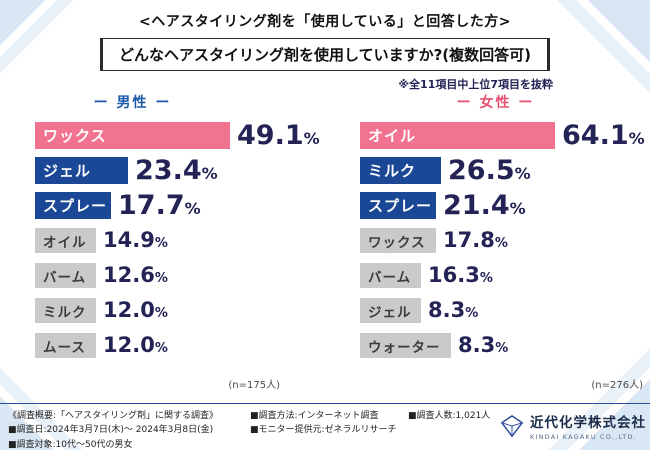 The image size is (650, 450). I want to click on footer-divider, so click(325, 403).